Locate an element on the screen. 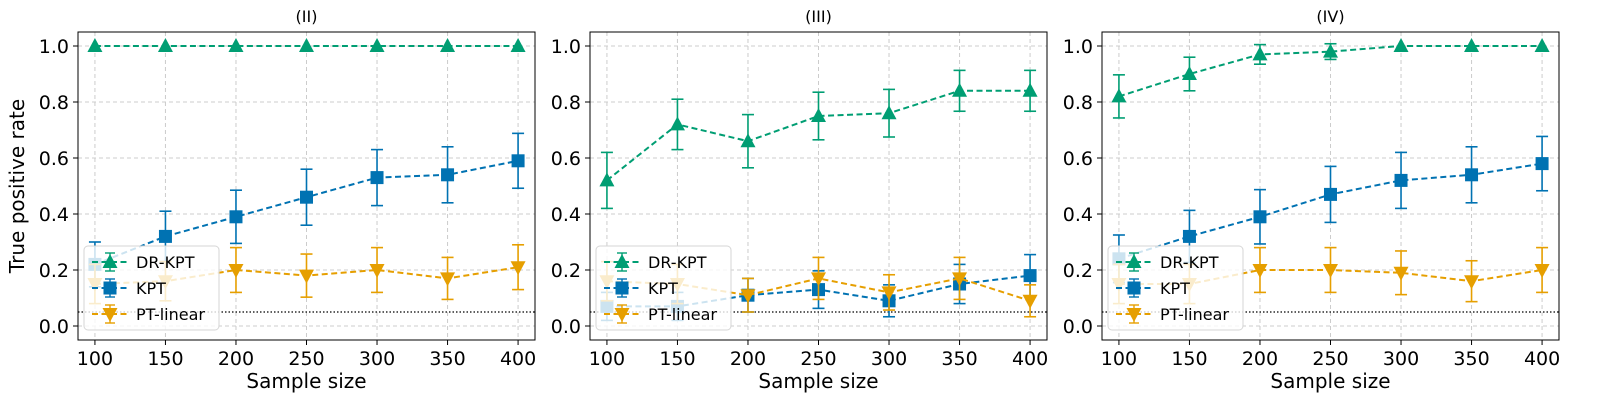 The width and height of the screenshot is (1611, 411). x-tick-label: 200 is located at coordinates (1260, 359).